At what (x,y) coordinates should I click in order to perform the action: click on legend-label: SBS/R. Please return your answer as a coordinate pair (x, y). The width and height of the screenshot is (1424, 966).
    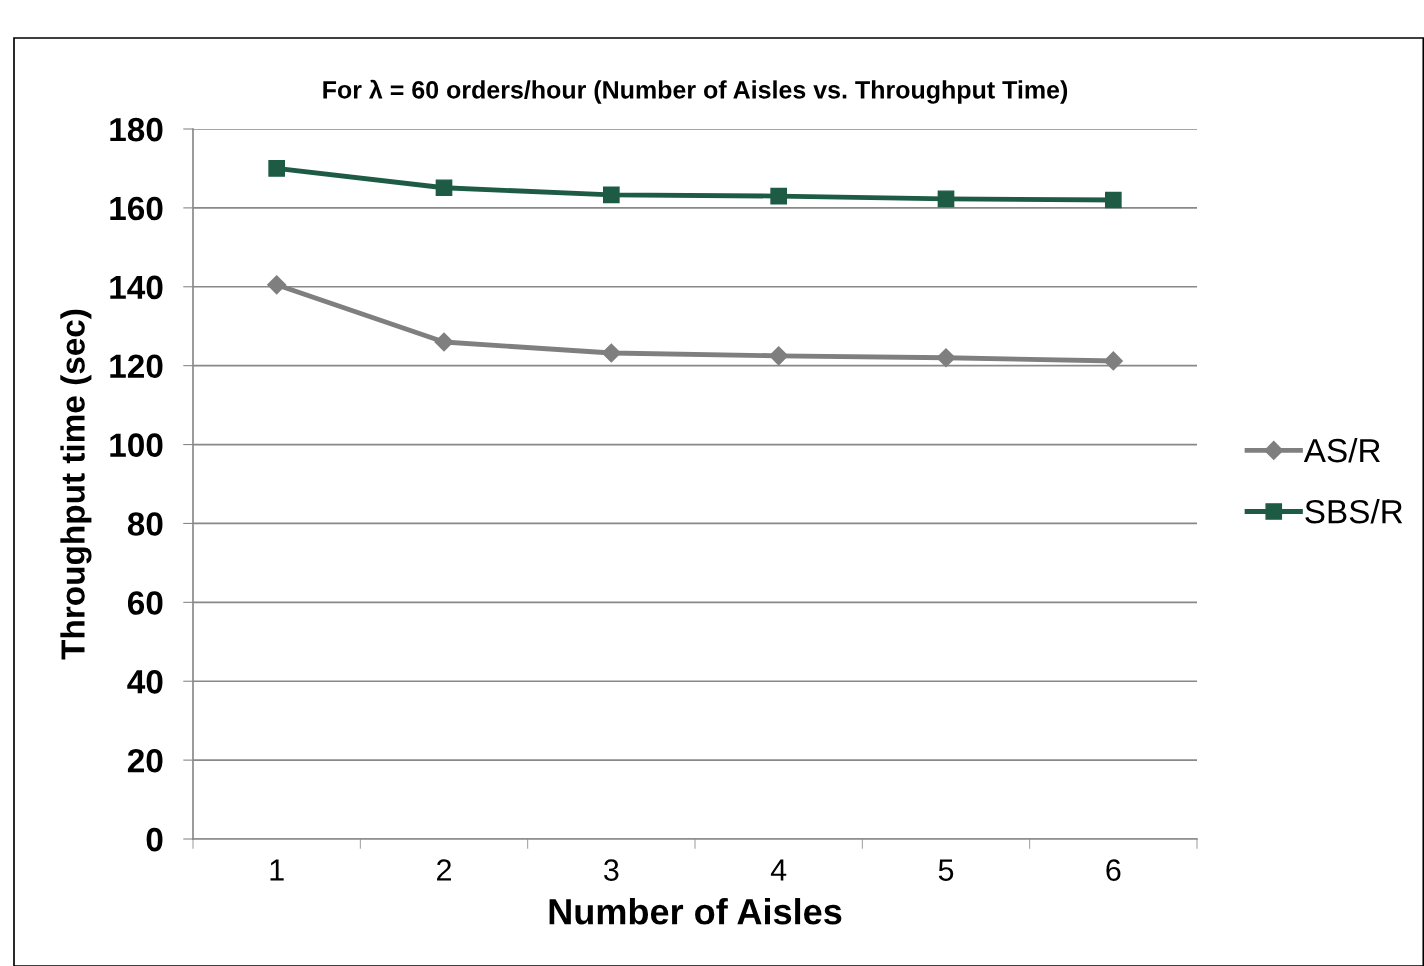
    Looking at the image, I should click on (1354, 511).